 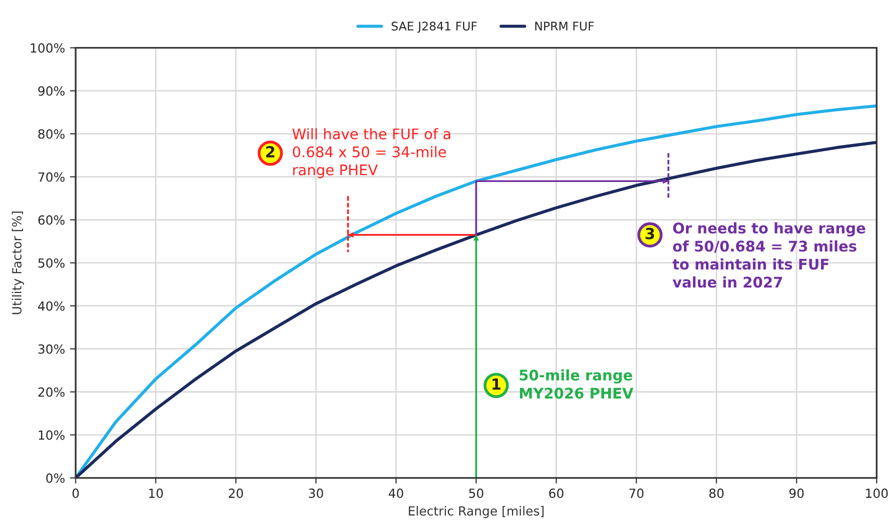 What do you see at coordinates (51, 263) in the screenshot?
I see `y-tick-label: 50%` at bounding box center [51, 263].